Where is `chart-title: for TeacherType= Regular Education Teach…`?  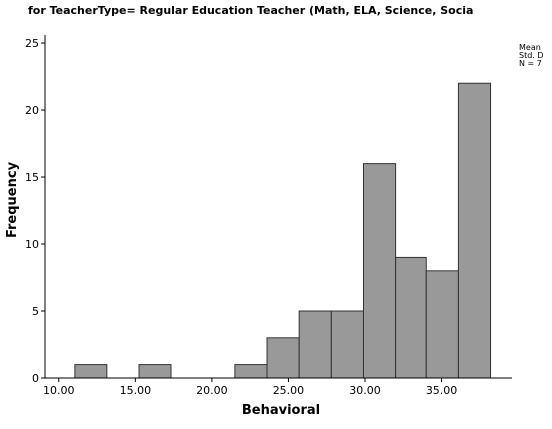
chart-title: for TeacherType= Regular Education Teach… is located at coordinates (250, 10).